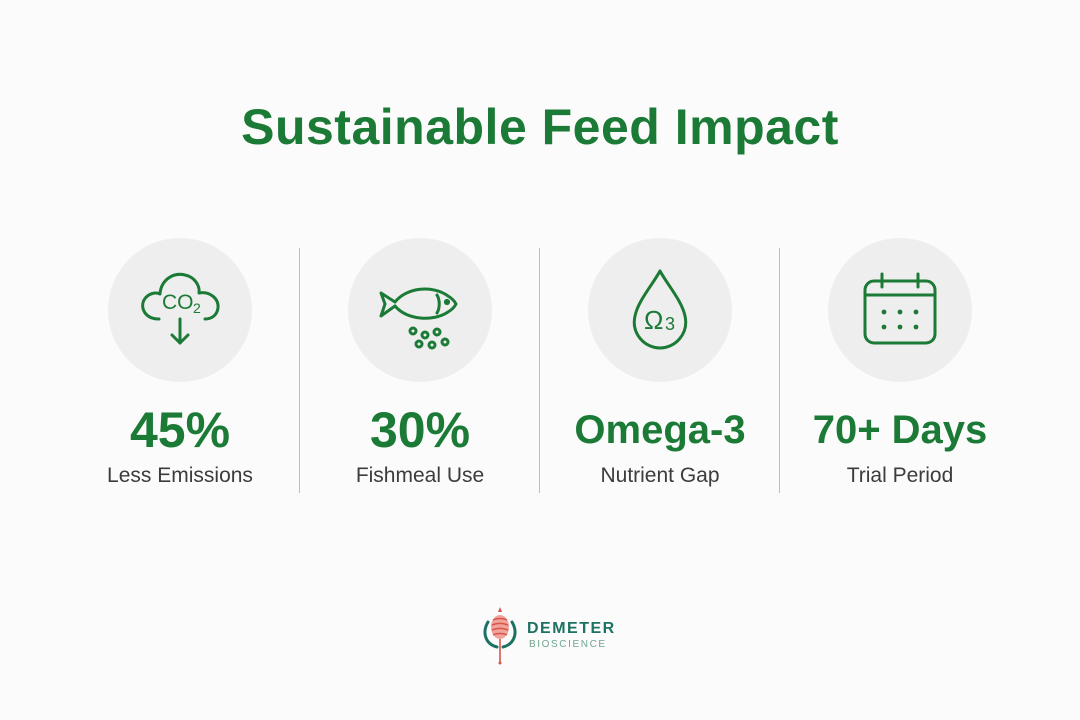 The height and width of the screenshot is (720, 1080). What do you see at coordinates (660, 475) in the screenshot?
I see `stat-label: Nutrient Gap` at bounding box center [660, 475].